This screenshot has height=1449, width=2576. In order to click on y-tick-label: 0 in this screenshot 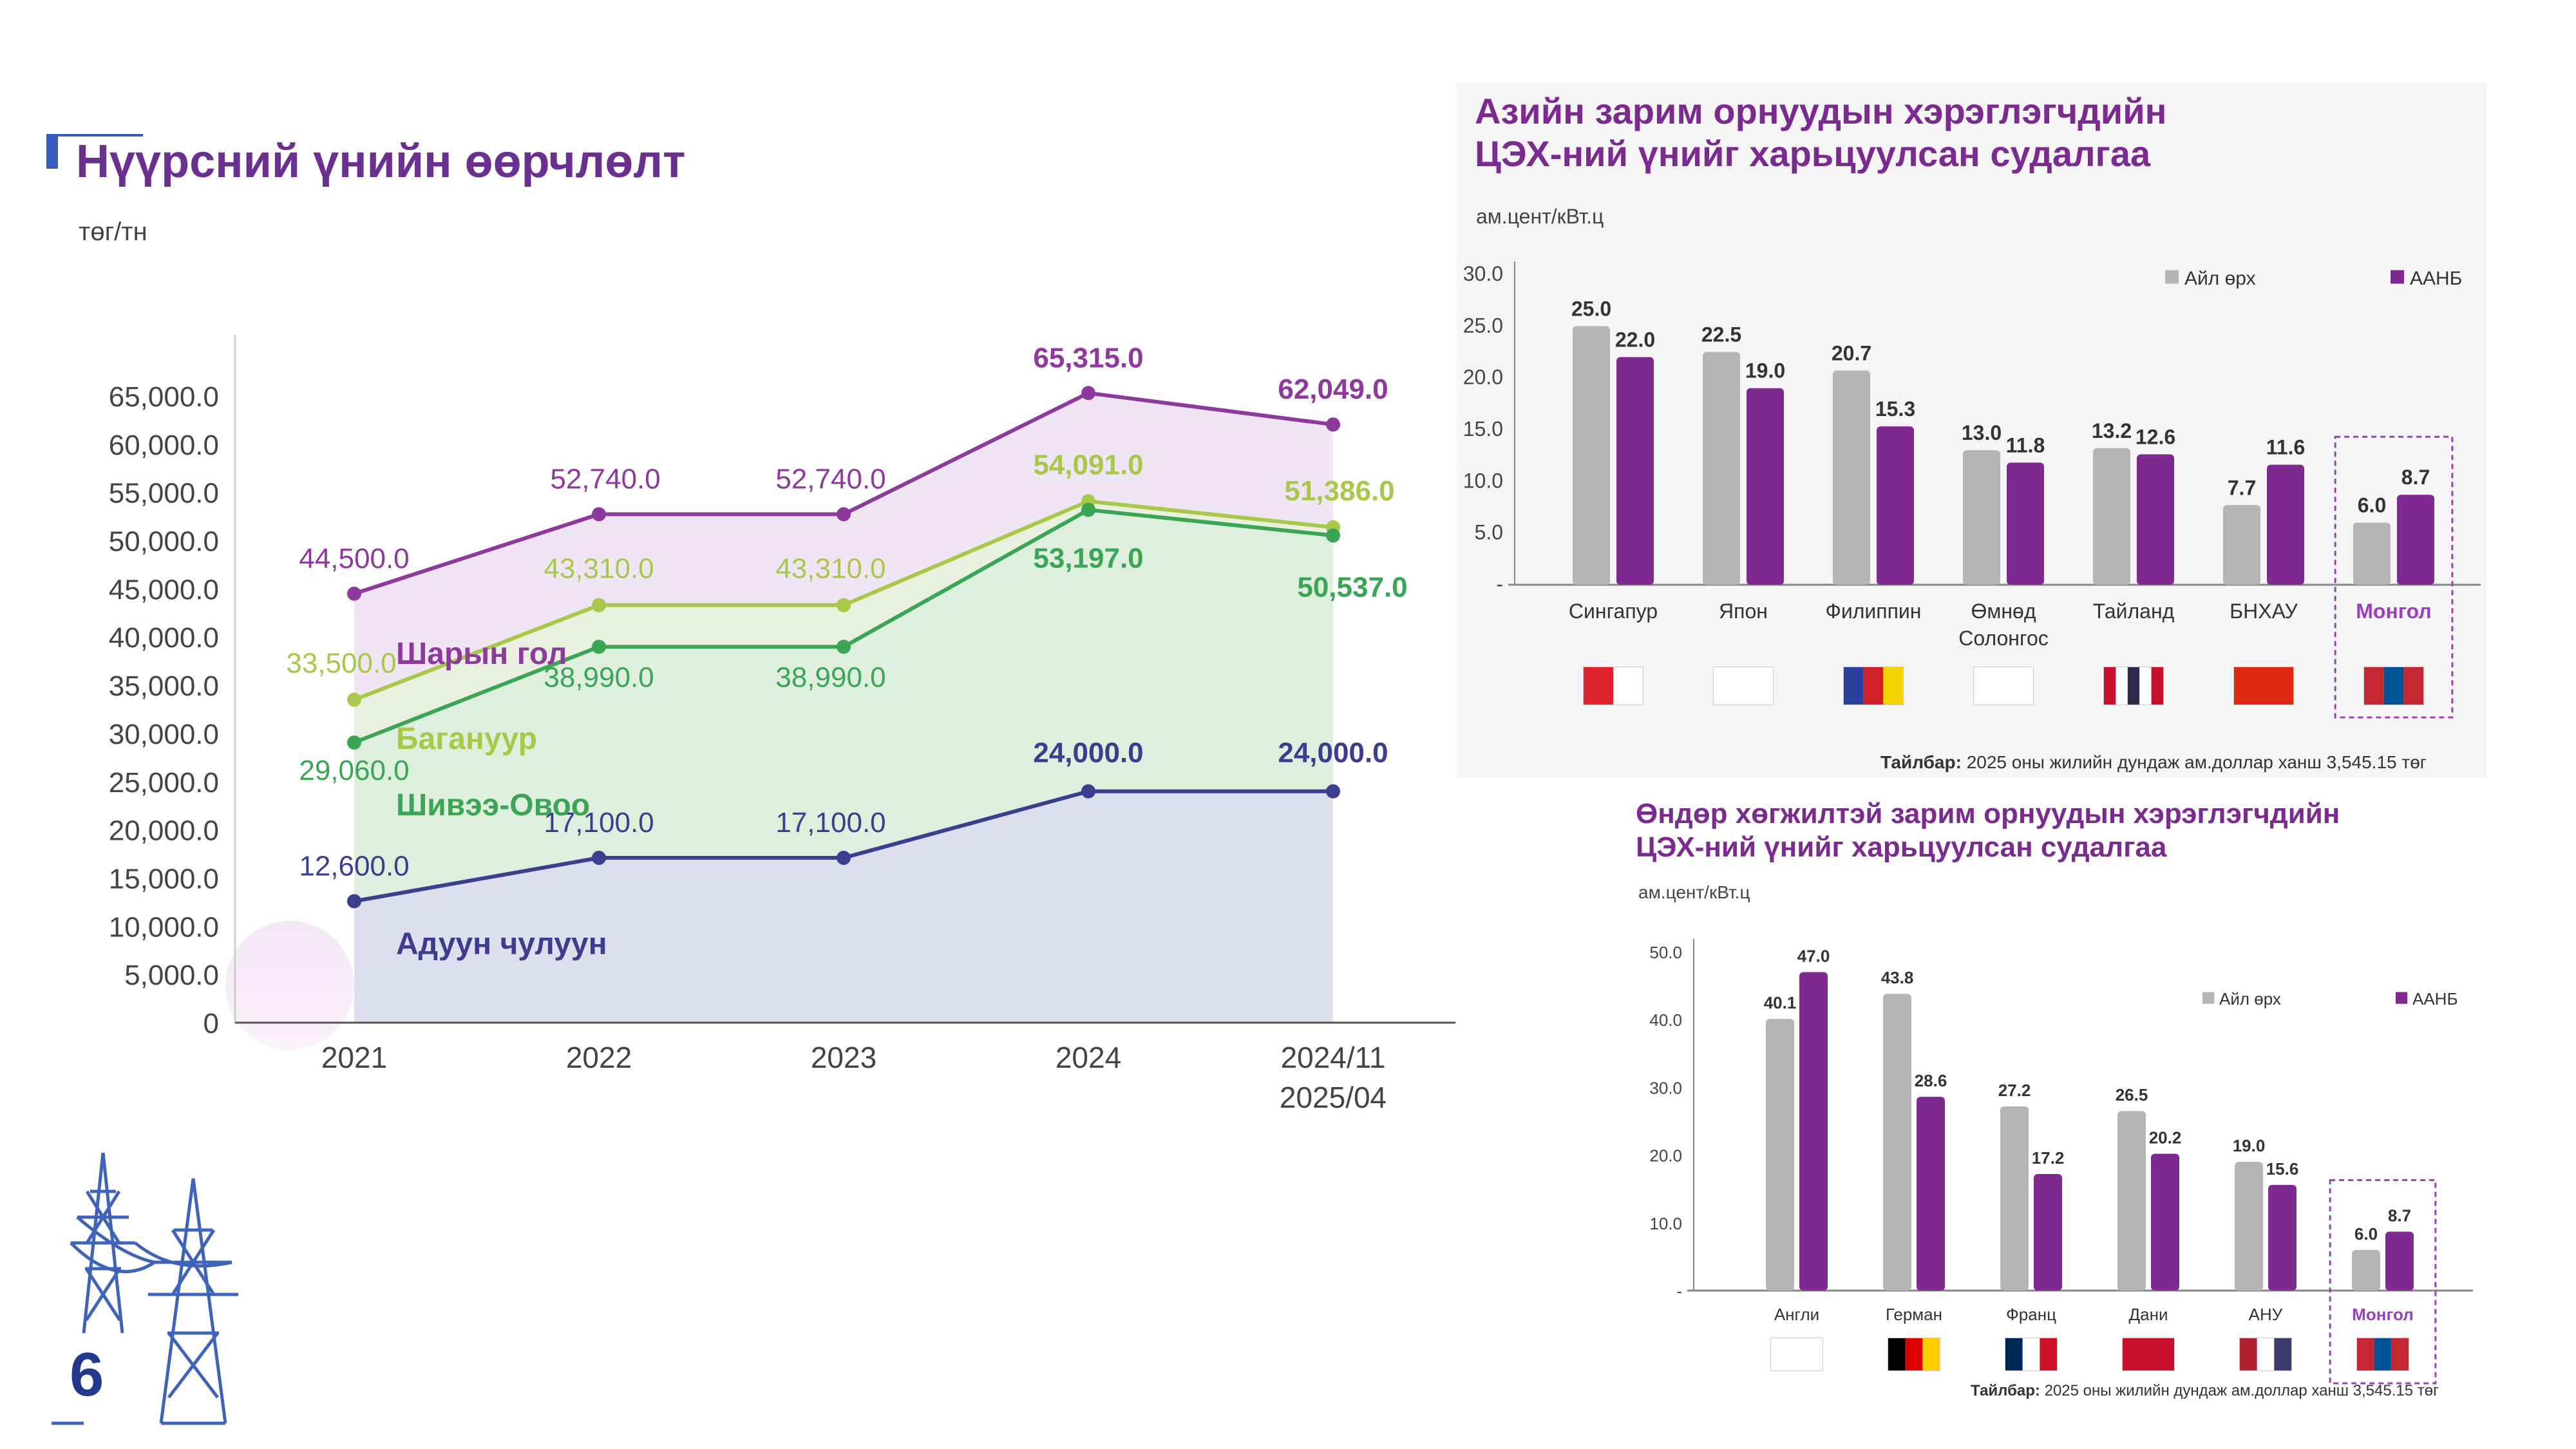, I will do `click(211, 1023)`.